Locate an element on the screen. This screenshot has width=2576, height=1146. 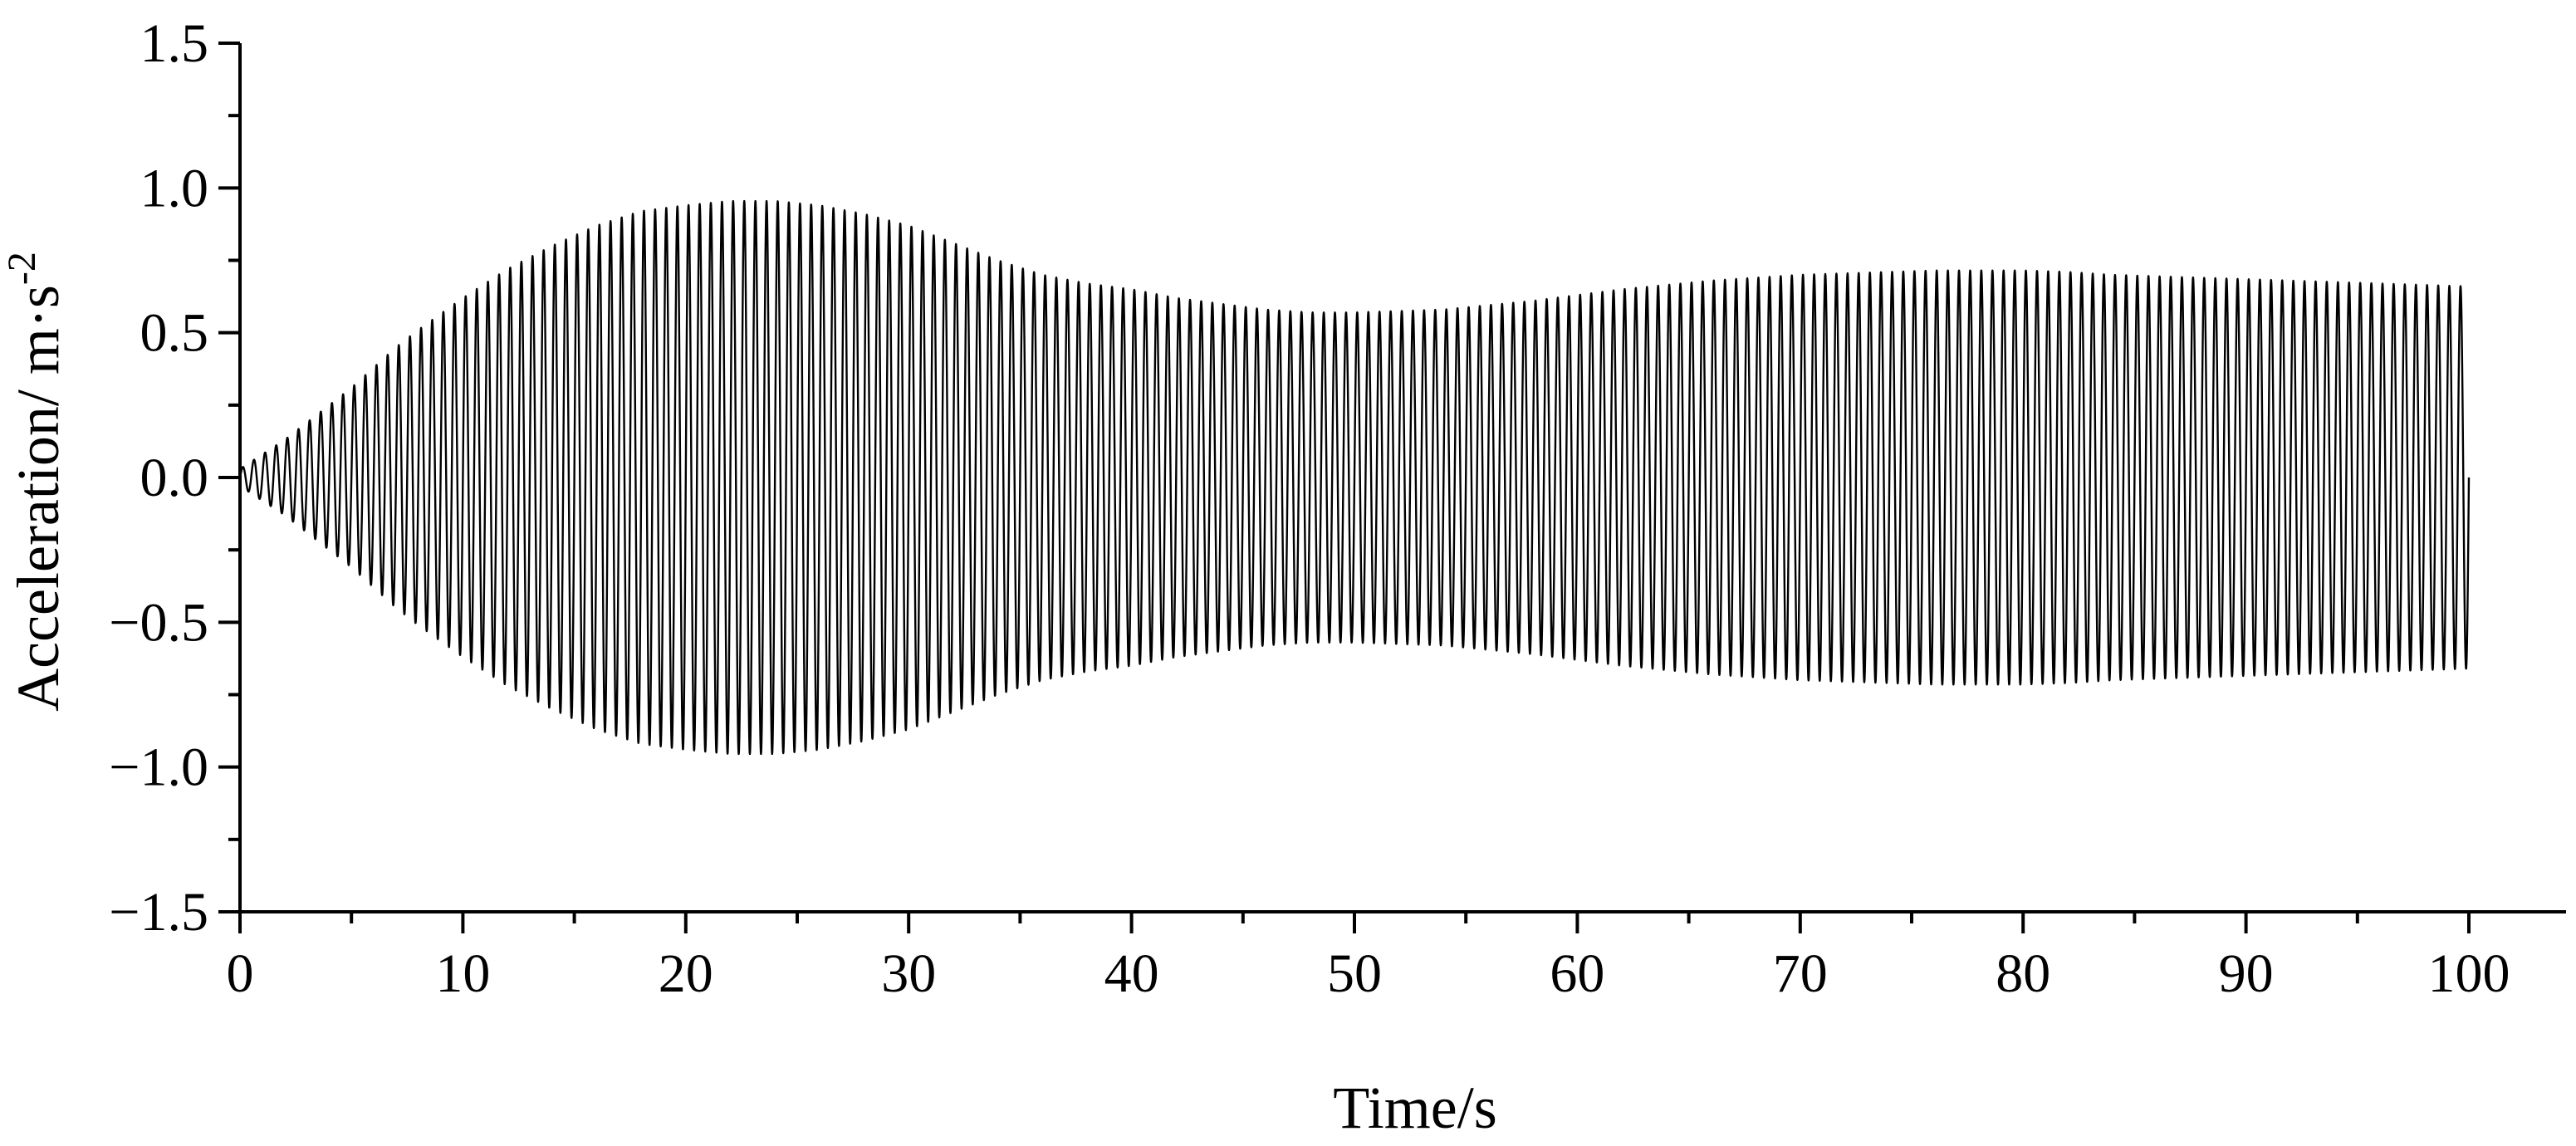
x-tick-label: 40 is located at coordinates (1132, 974).